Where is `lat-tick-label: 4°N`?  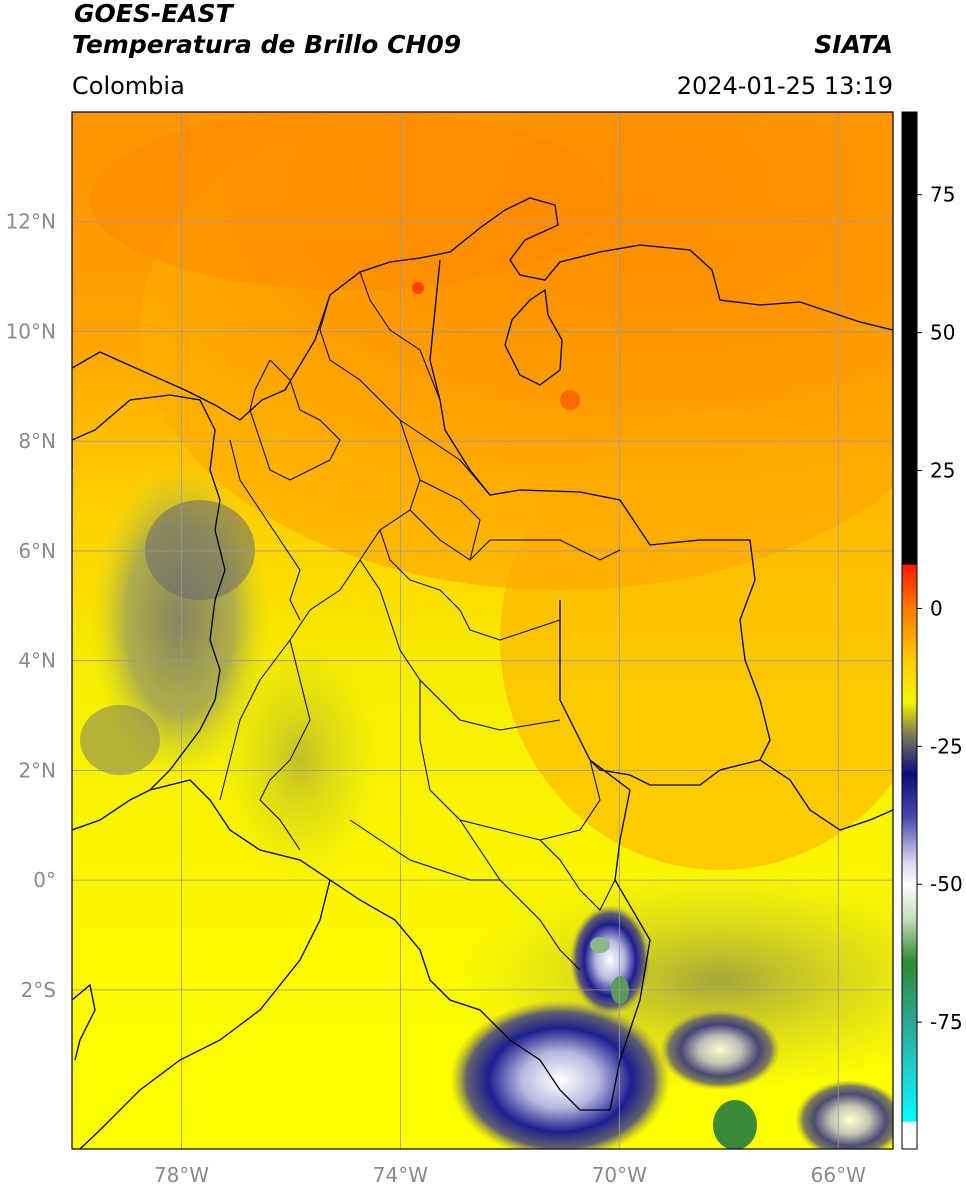 lat-tick-label: 4°N is located at coordinates (37, 661).